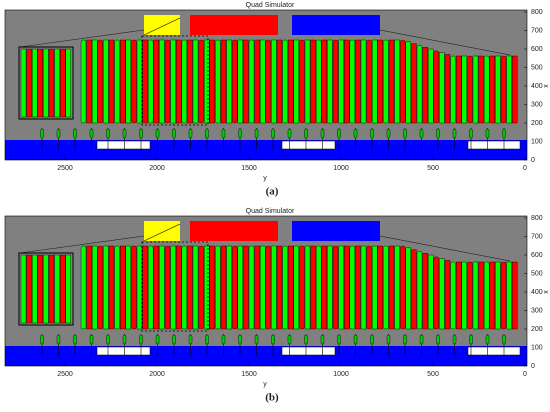  I want to click on blue-block, so click(336, 231).